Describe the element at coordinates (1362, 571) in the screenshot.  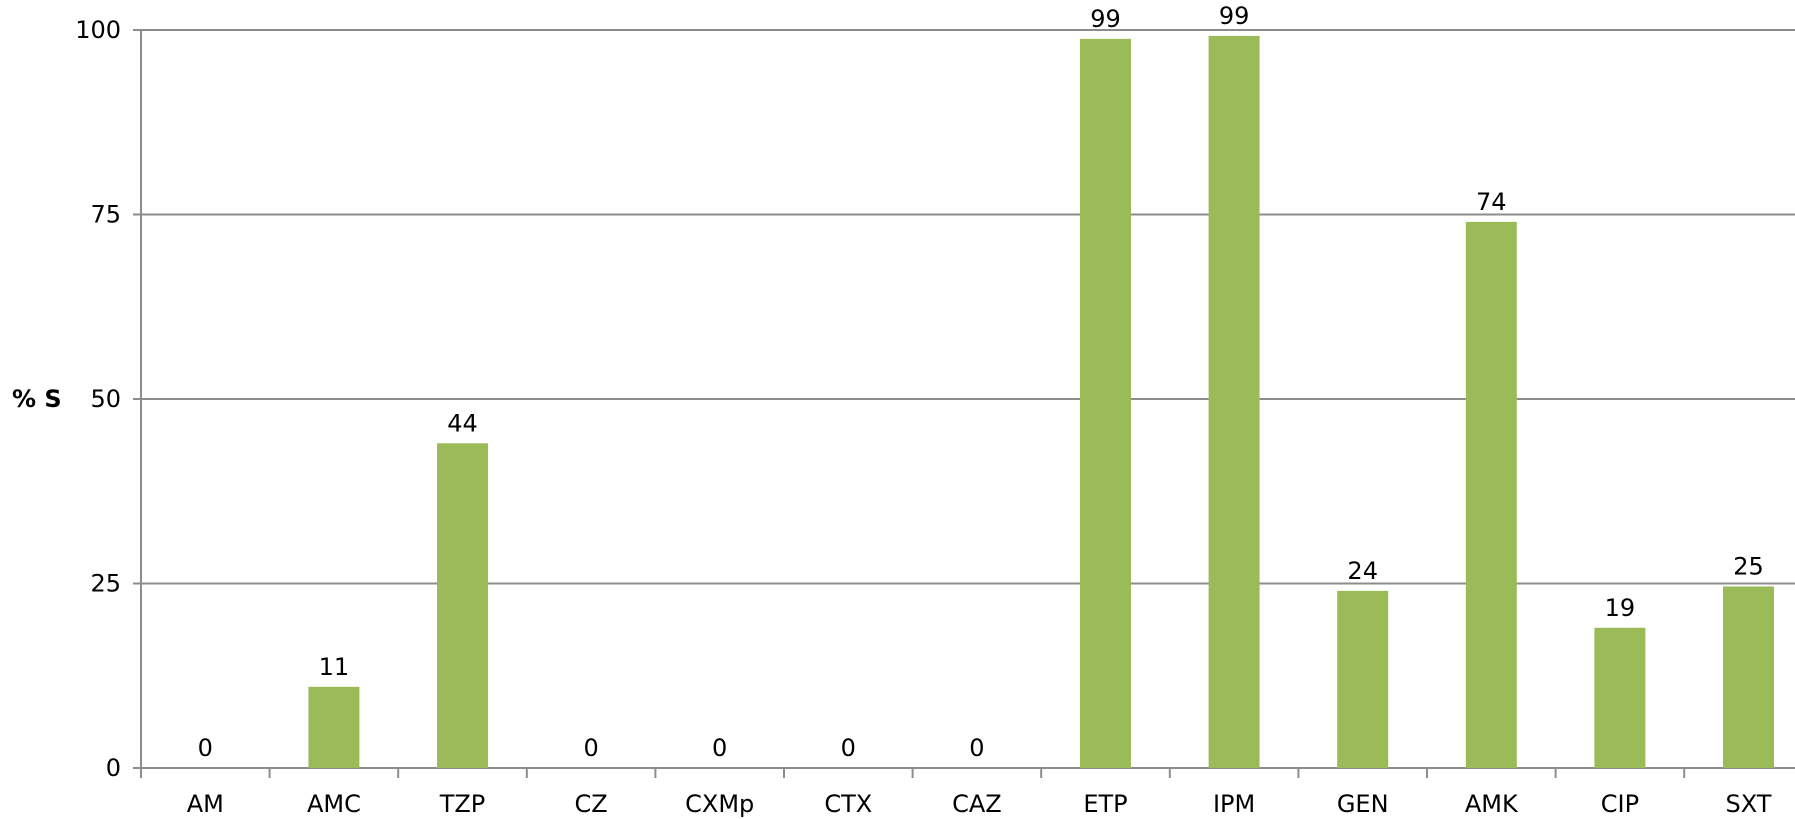
I see `data-label: 24` at that location.